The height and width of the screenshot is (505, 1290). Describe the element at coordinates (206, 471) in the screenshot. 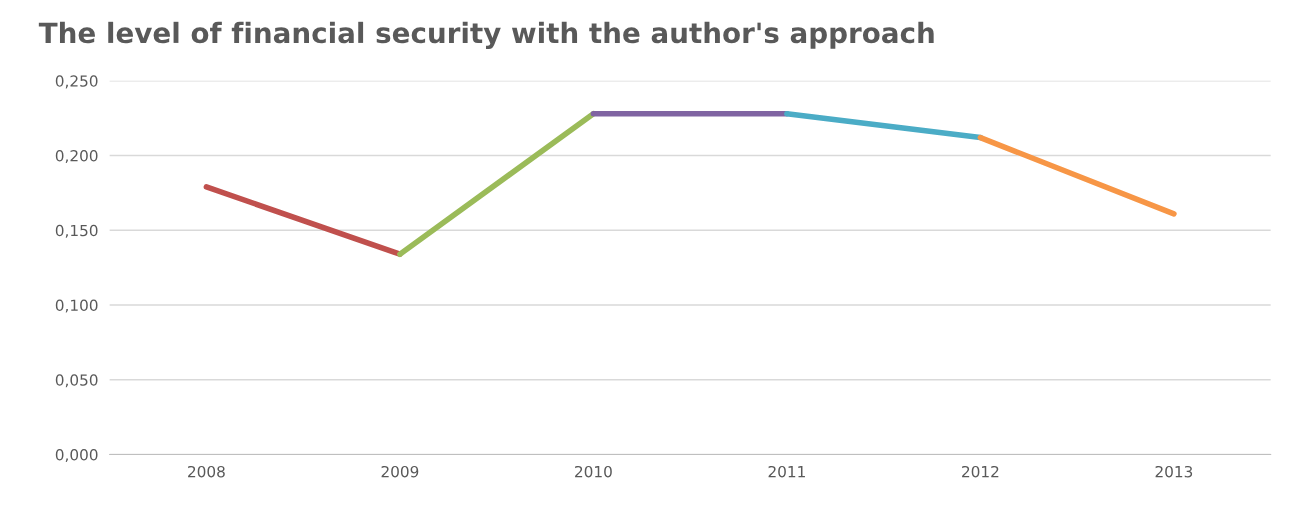

I see `x-tick-label: 2008` at that location.